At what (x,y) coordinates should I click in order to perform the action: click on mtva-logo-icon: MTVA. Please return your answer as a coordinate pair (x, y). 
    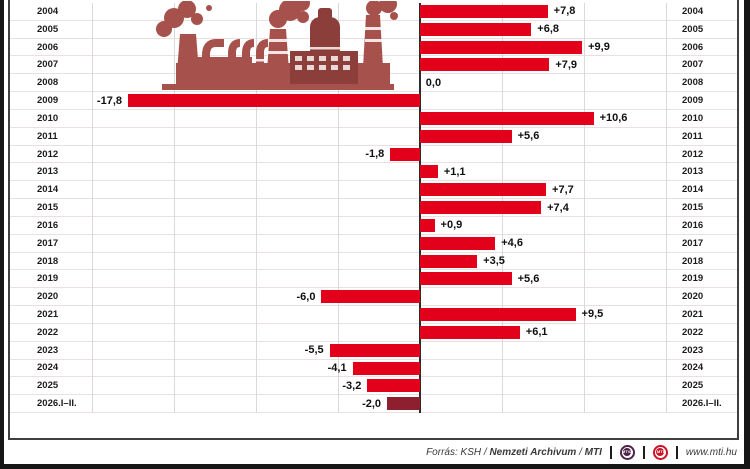
    Looking at the image, I should click on (627, 452).